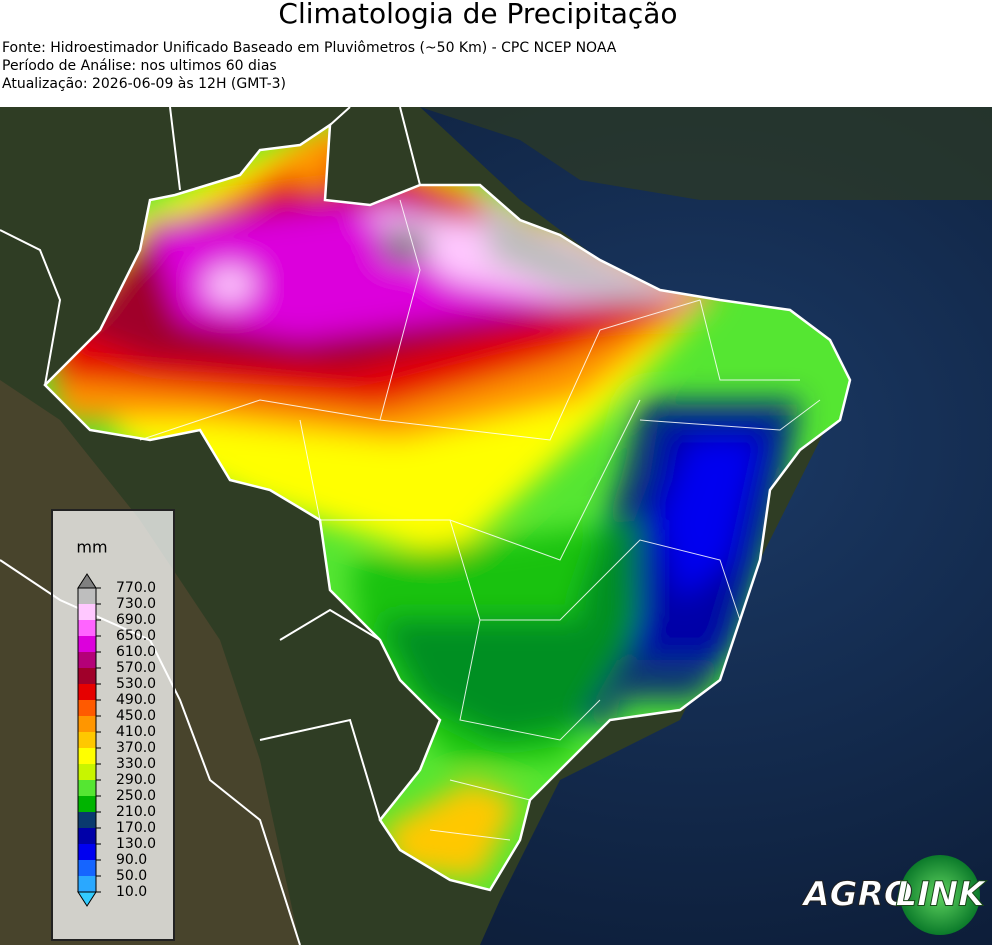 This screenshot has height=945, width=992. Describe the element at coordinates (136, 588) in the screenshot. I see `tick-label: 770.0` at that location.